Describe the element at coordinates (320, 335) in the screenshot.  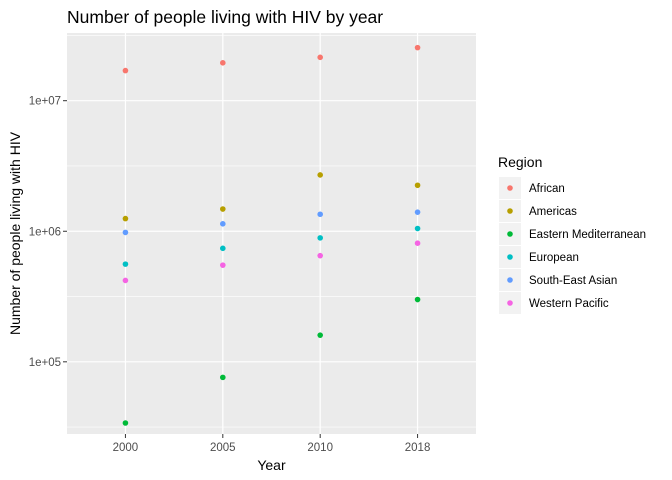
I see `point-eastern-mediterranean-2010` at that location.